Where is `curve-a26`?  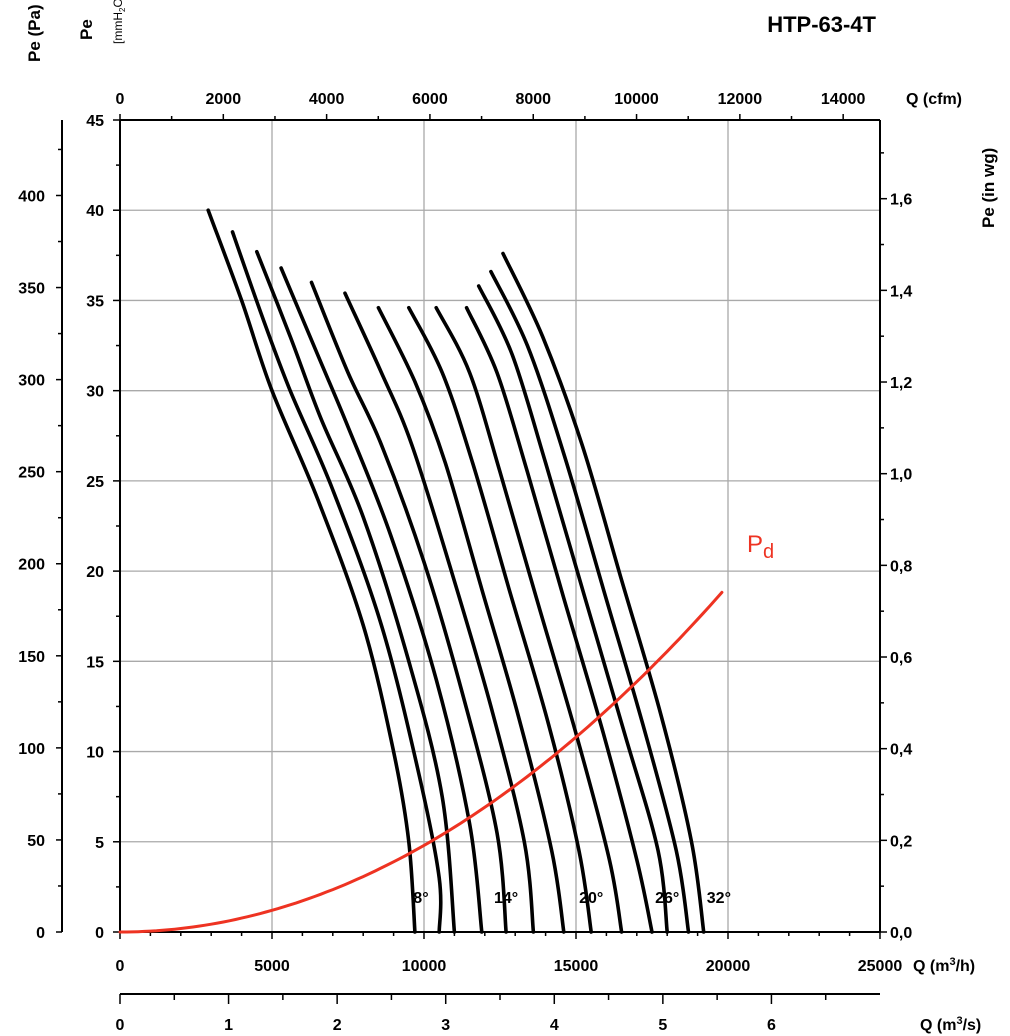
curve-a26 is located at coordinates (559, 619).